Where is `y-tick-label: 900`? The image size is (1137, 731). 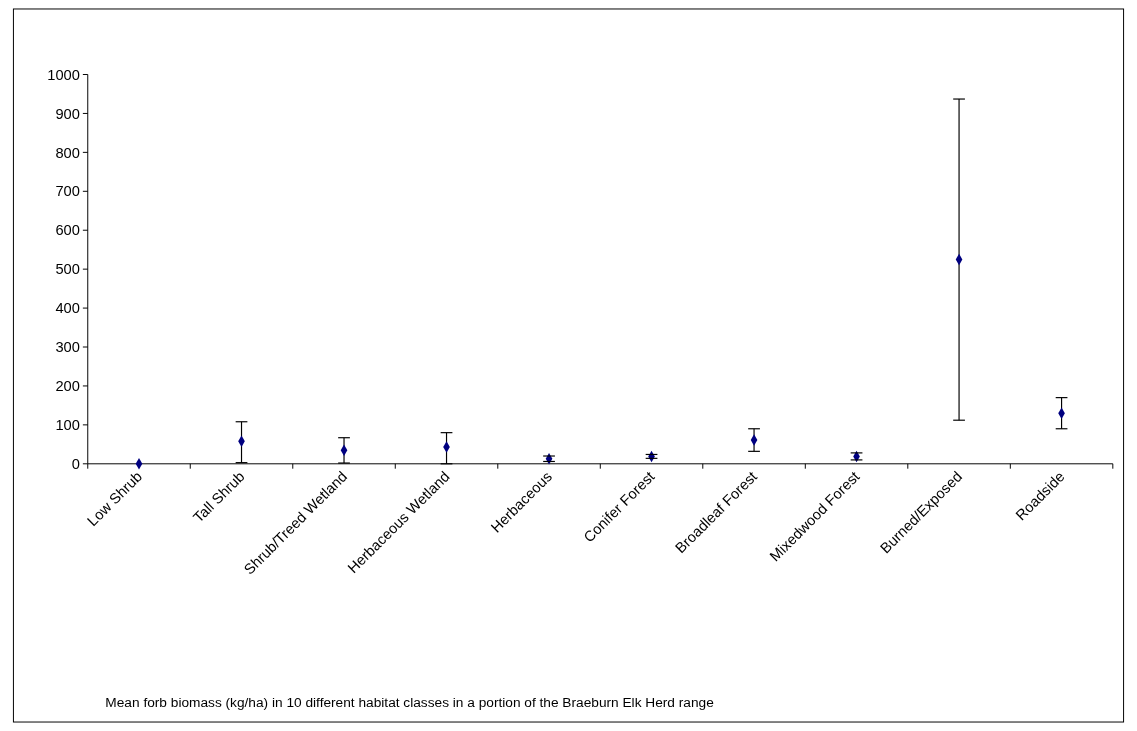 y-tick-label: 900 is located at coordinates (67, 113).